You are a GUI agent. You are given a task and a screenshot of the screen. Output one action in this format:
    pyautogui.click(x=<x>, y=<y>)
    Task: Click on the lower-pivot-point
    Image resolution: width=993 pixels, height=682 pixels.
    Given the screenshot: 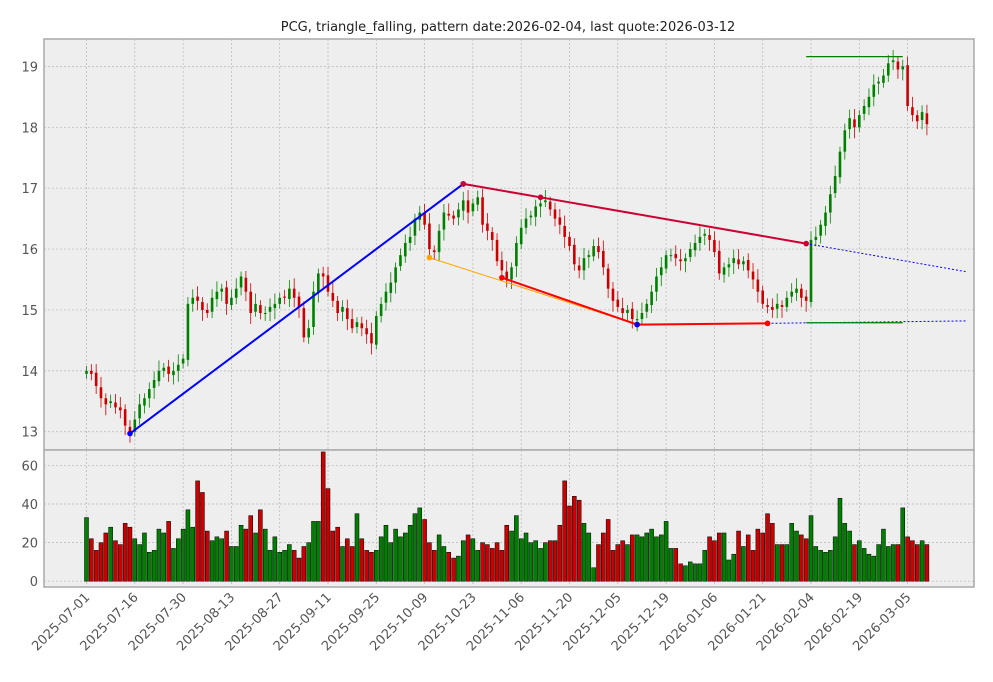 What is the action you would take?
    pyautogui.click(x=637, y=324)
    